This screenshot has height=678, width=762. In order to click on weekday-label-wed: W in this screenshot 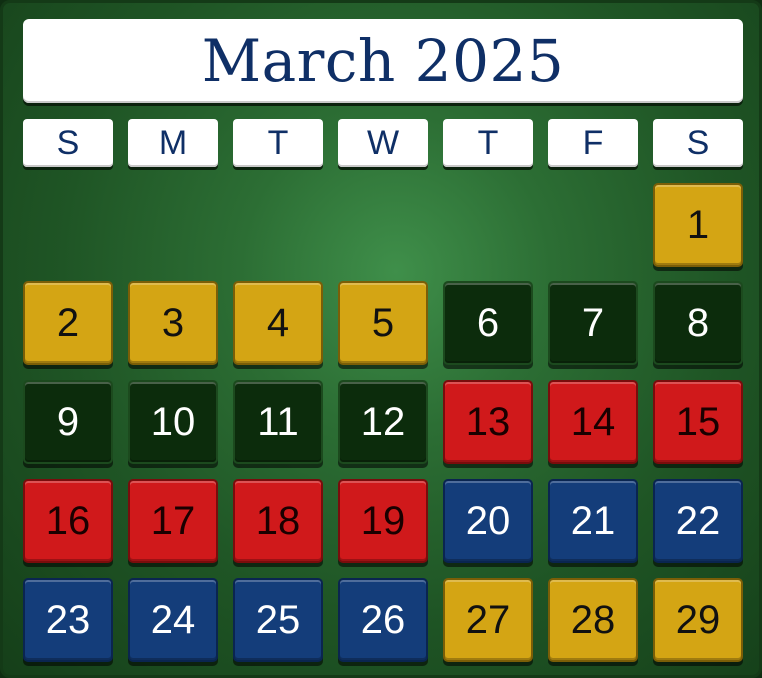, I will do `click(383, 143)`.